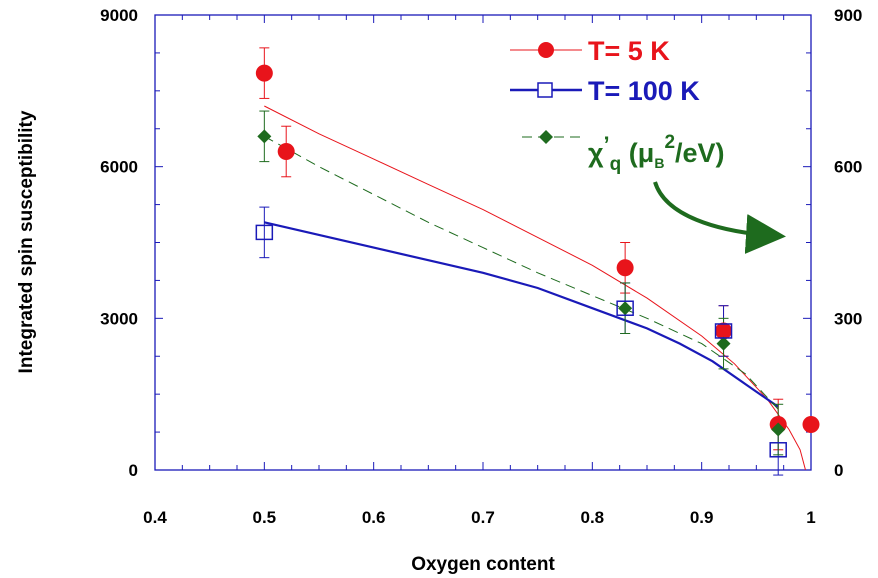  Describe the element at coordinates (593, 517) in the screenshot. I see `x-tick-label: 0.8` at that location.